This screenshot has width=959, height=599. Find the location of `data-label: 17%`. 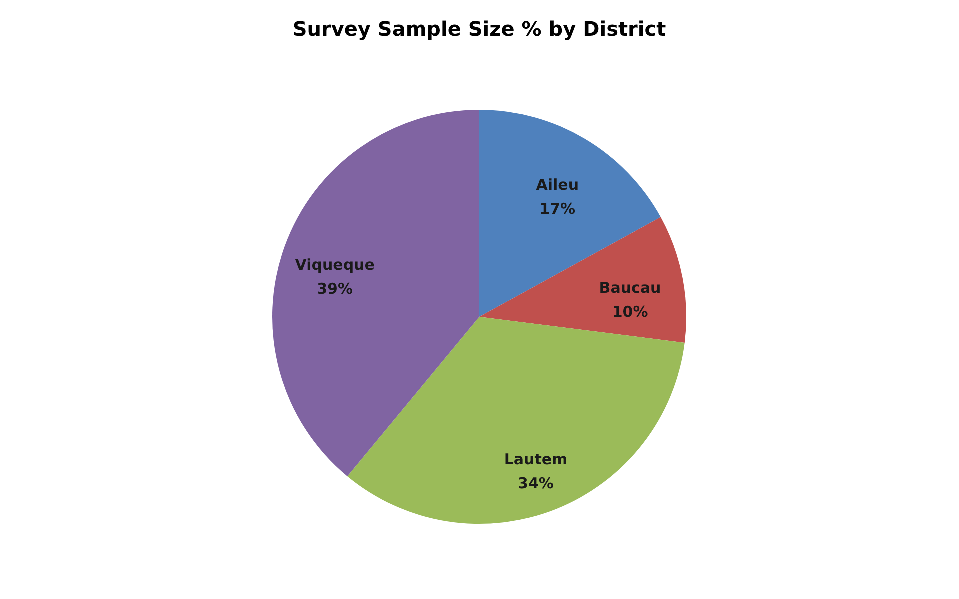

data-label: 17% is located at coordinates (558, 209).